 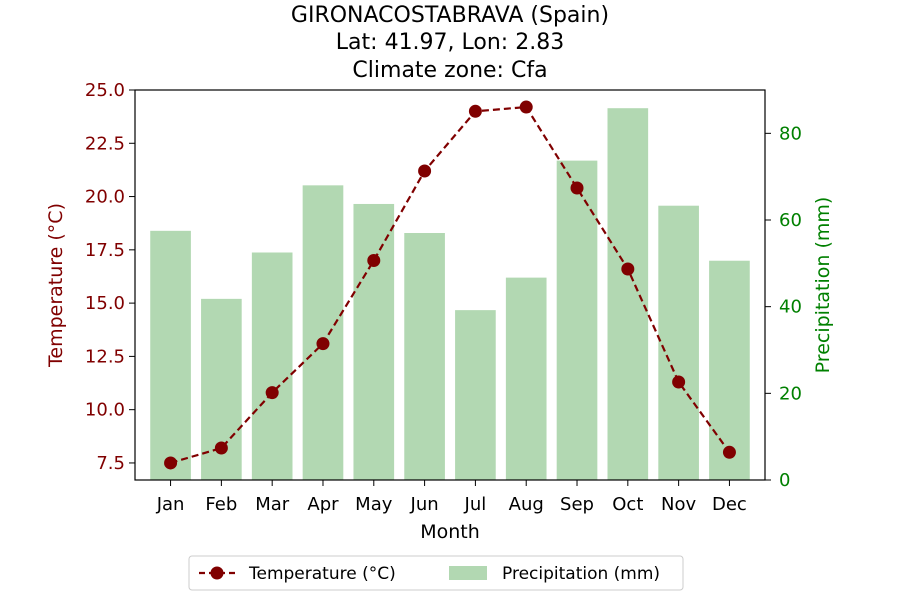 What do you see at coordinates (105, 250) in the screenshot?
I see `temperature-tick-label: 17.5` at bounding box center [105, 250].